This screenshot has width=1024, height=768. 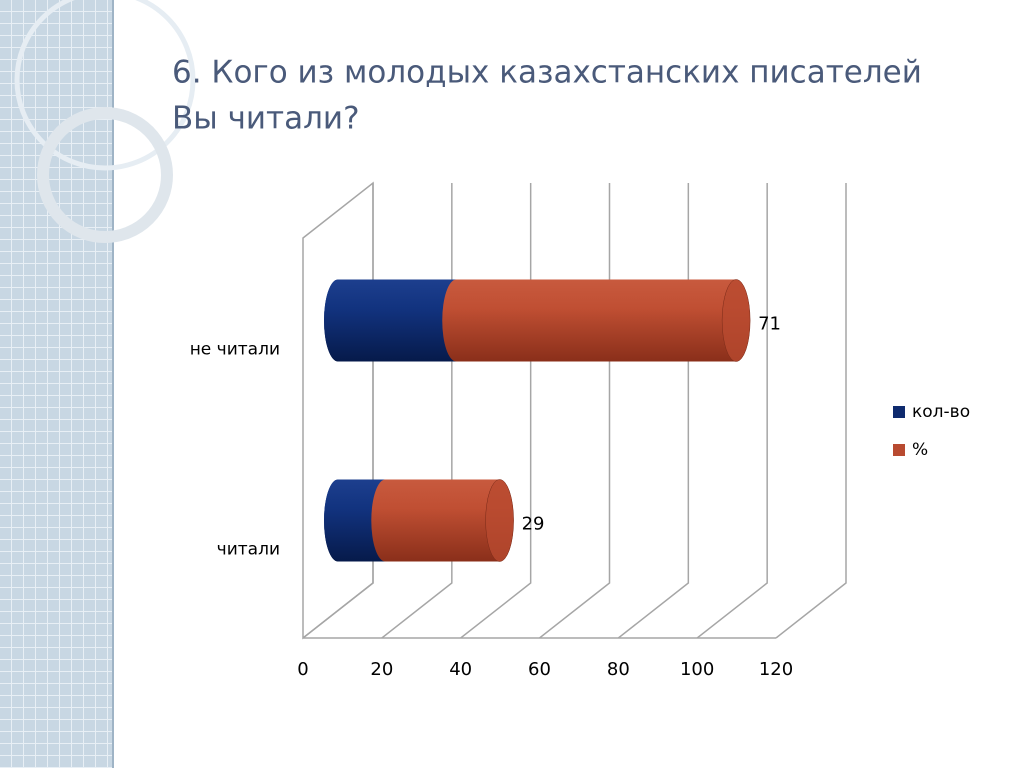 What do you see at coordinates (920, 450) in the screenshot?
I see `legend-label: %` at bounding box center [920, 450].